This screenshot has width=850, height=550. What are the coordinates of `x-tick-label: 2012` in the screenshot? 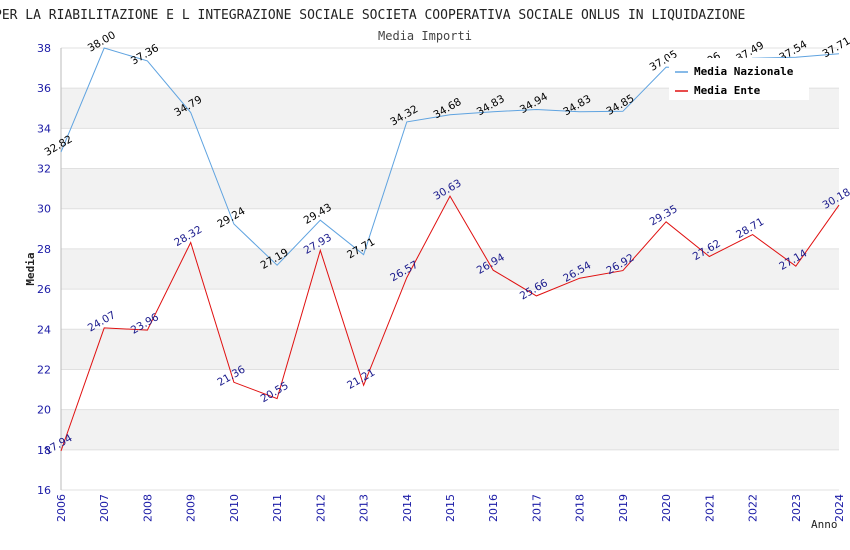 It's located at (320, 508).